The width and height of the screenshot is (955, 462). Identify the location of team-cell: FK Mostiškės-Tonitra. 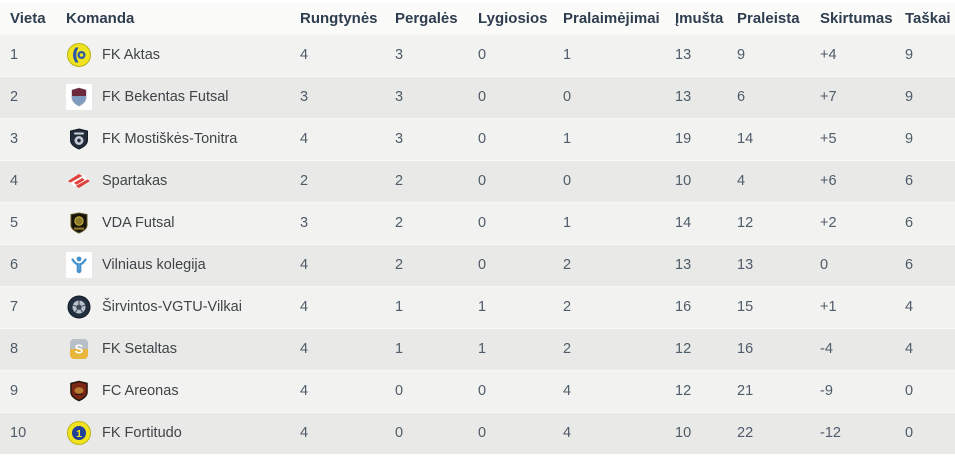
(183, 139).